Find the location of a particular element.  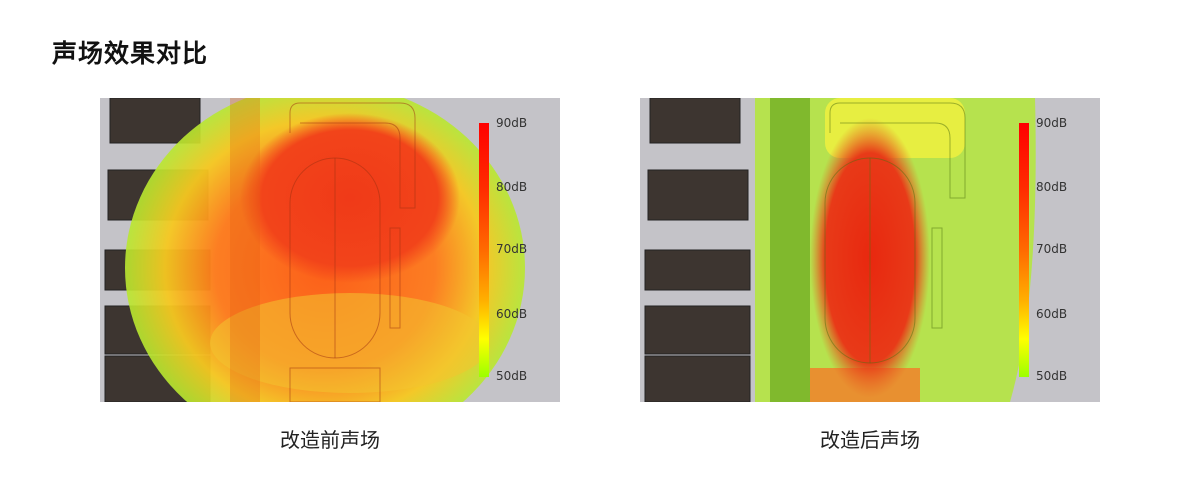

speaker-arrays is located at coordinates (697, 250).